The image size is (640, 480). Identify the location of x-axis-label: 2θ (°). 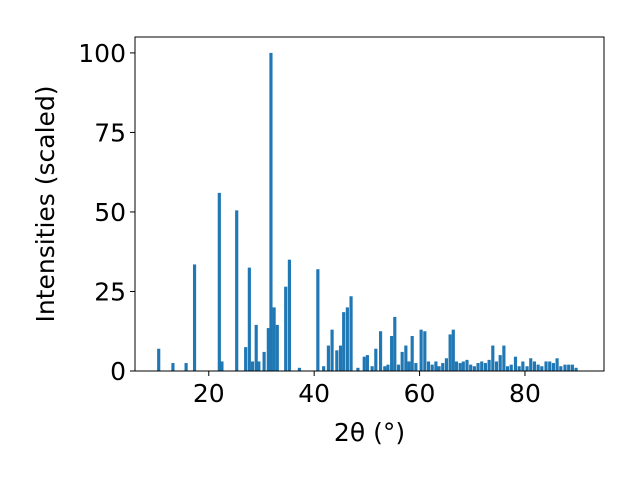
(369, 432).